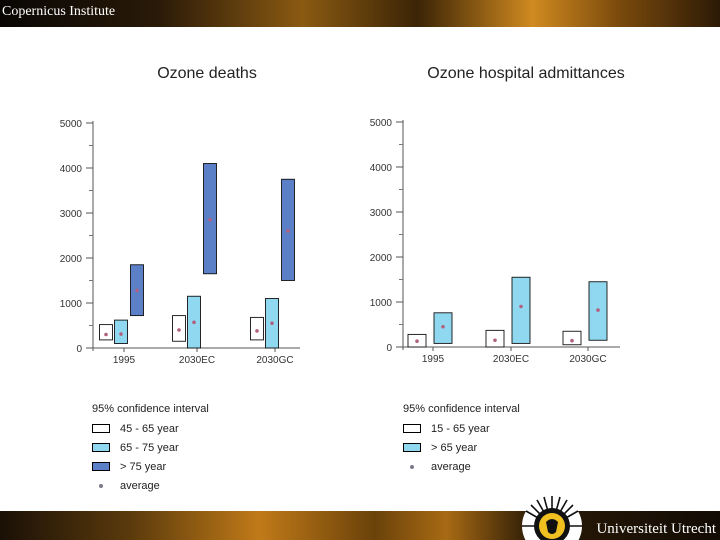 The width and height of the screenshot is (720, 540). Describe the element at coordinates (59, 11) in the screenshot. I see `institute-title: Copernicus Institute` at that location.